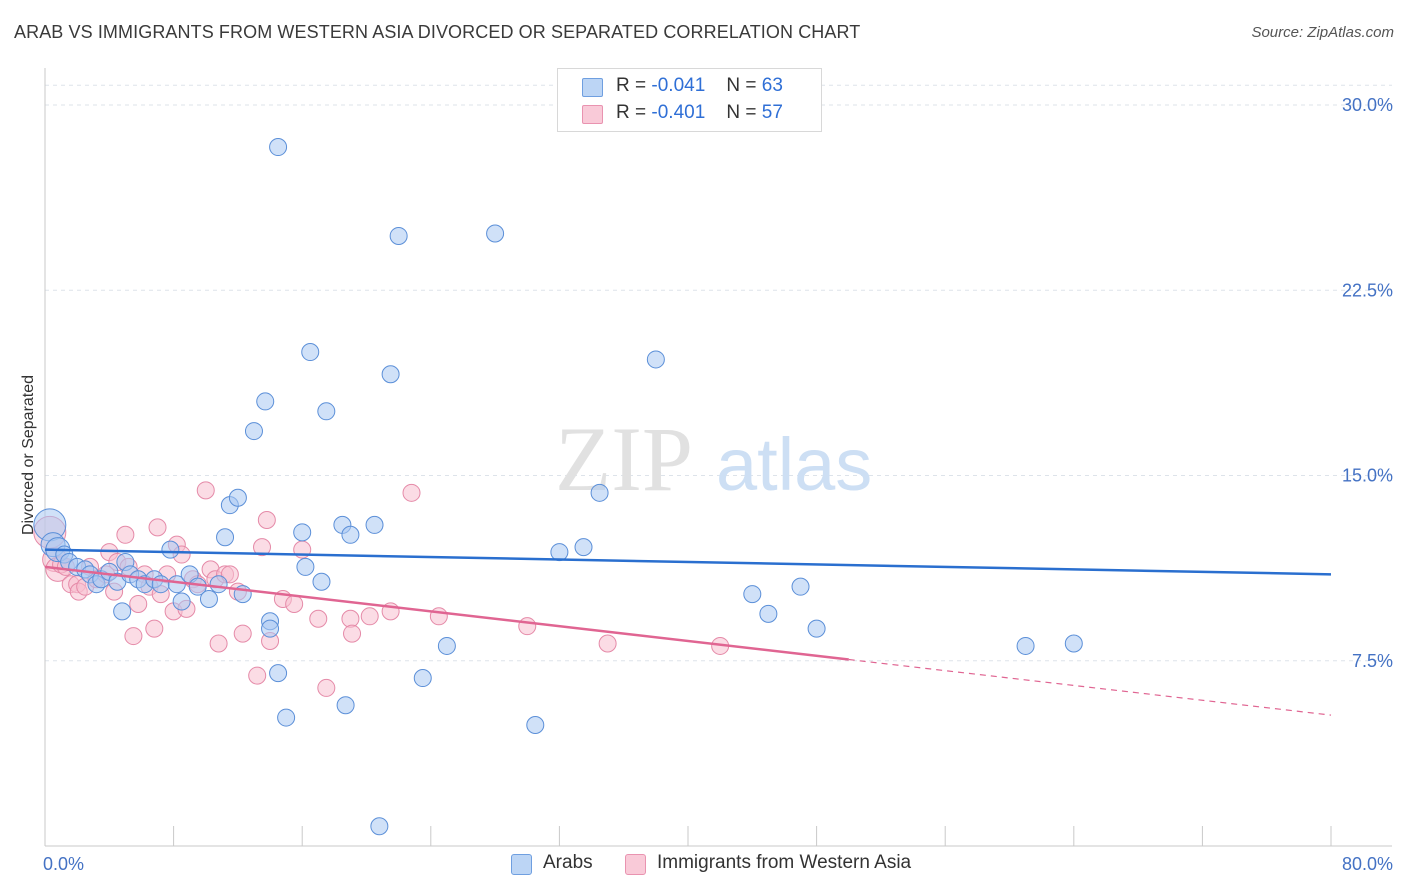 The image size is (1406, 892). Describe the element at coordinates (1367, 290) in the screenshot. I see `y-tick-label: 22.5%` at that location.